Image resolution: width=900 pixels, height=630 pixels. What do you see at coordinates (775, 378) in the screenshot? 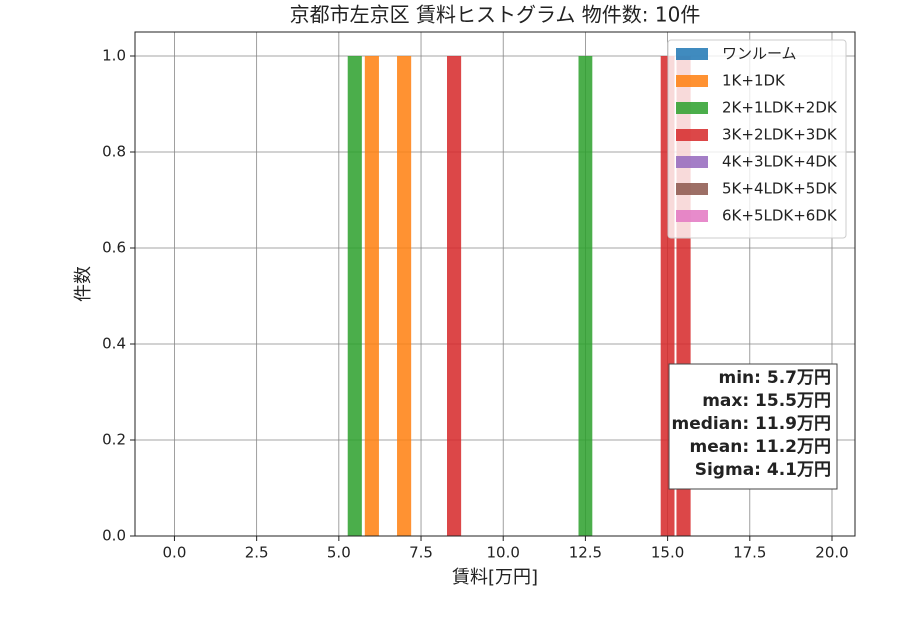
I see `stats-text: min: 5.7万円` at bounding box center [775, 378].